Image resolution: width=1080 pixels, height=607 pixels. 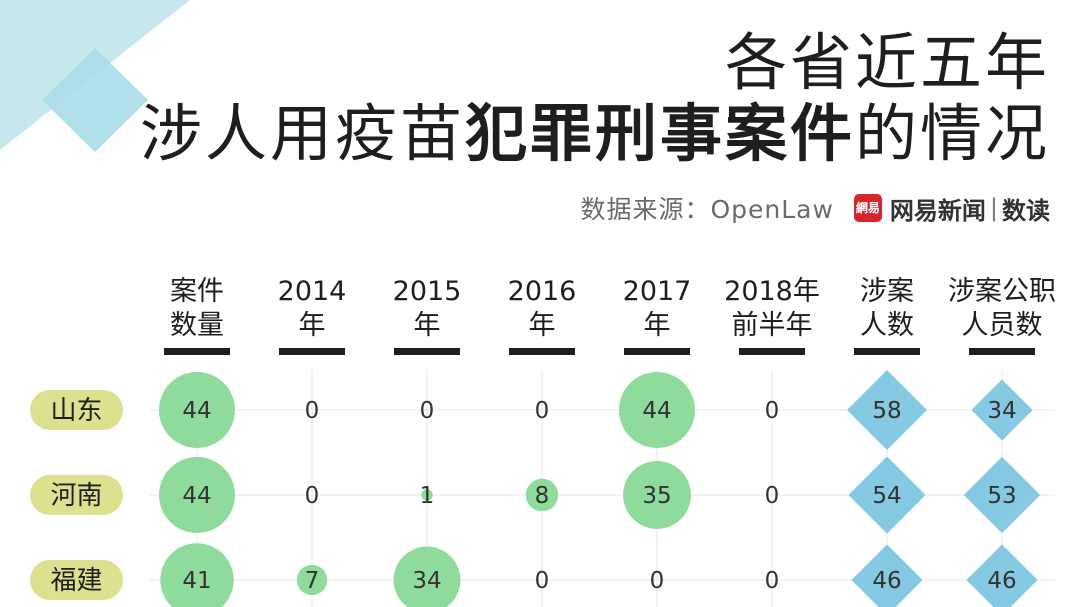 What do you see at coordinates (197, 325) in the screenshot?
I see `column-header-line2: 数量` at bounding box center [197, 325].